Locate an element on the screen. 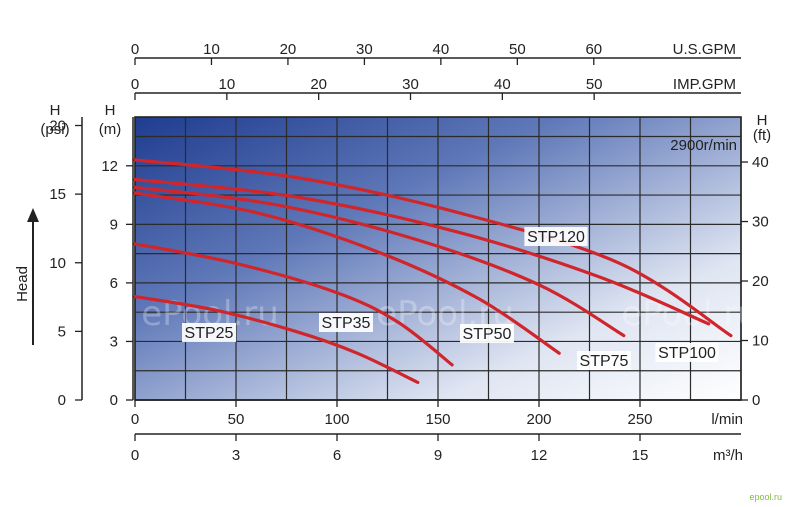 The height and width of the screenshot is (507, 787). corner-mark: epool.ru is located at coordinates (765, 497).